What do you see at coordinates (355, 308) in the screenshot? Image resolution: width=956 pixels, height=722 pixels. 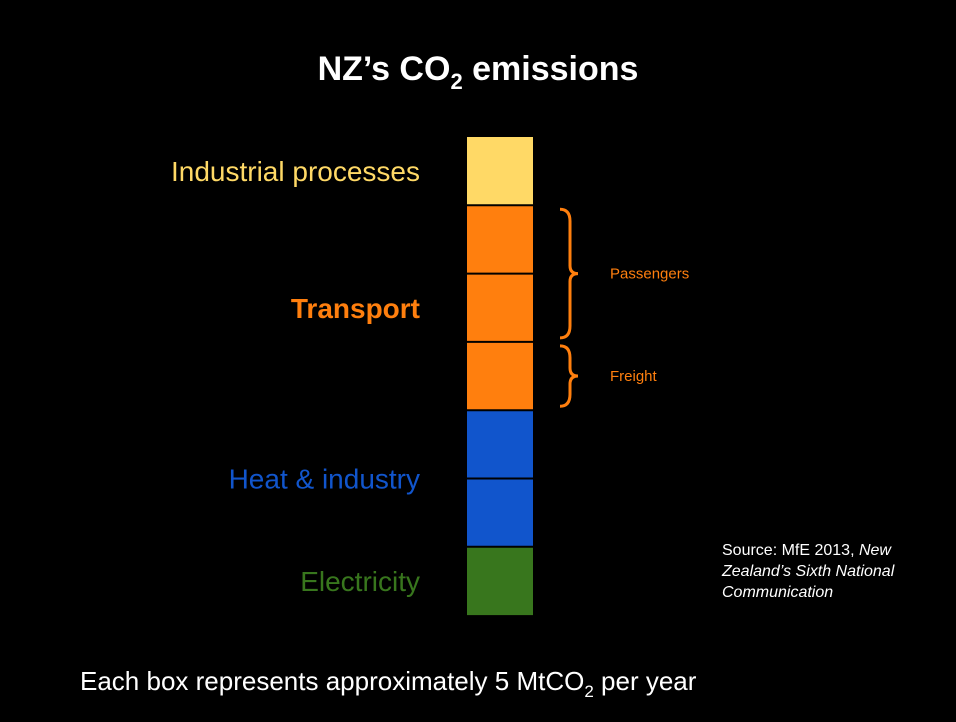 I see `sector-label: Transport` at bounding box center [355, 308].